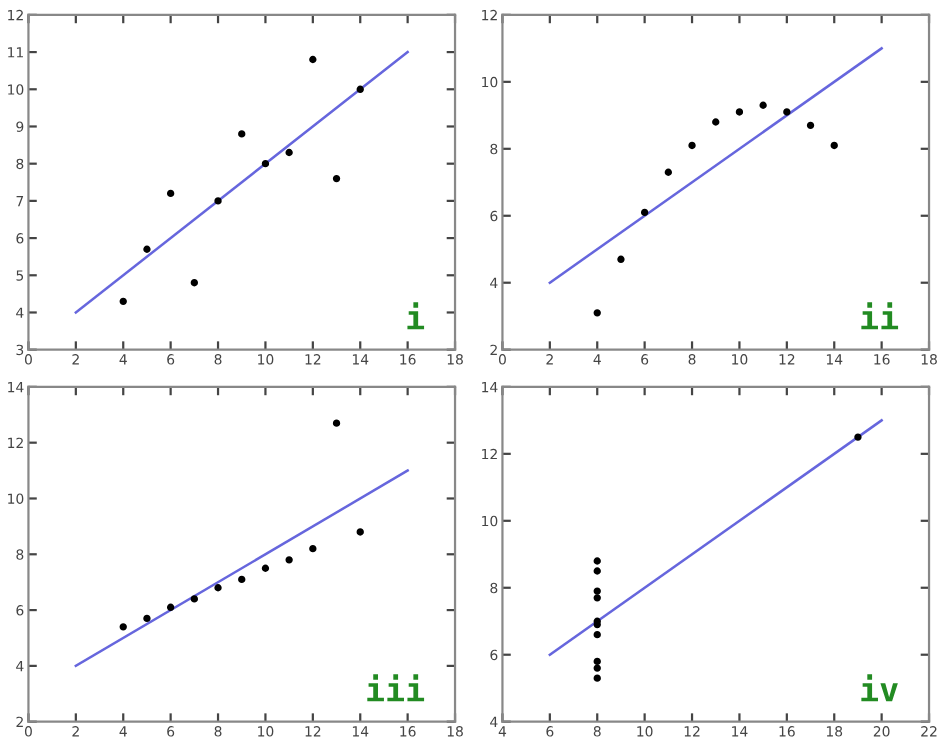 The width and height of the screenshot is (948, 744). Describe the element at coordinates (879, 688) in the screenshot. I see `annotation: iv` at that location.